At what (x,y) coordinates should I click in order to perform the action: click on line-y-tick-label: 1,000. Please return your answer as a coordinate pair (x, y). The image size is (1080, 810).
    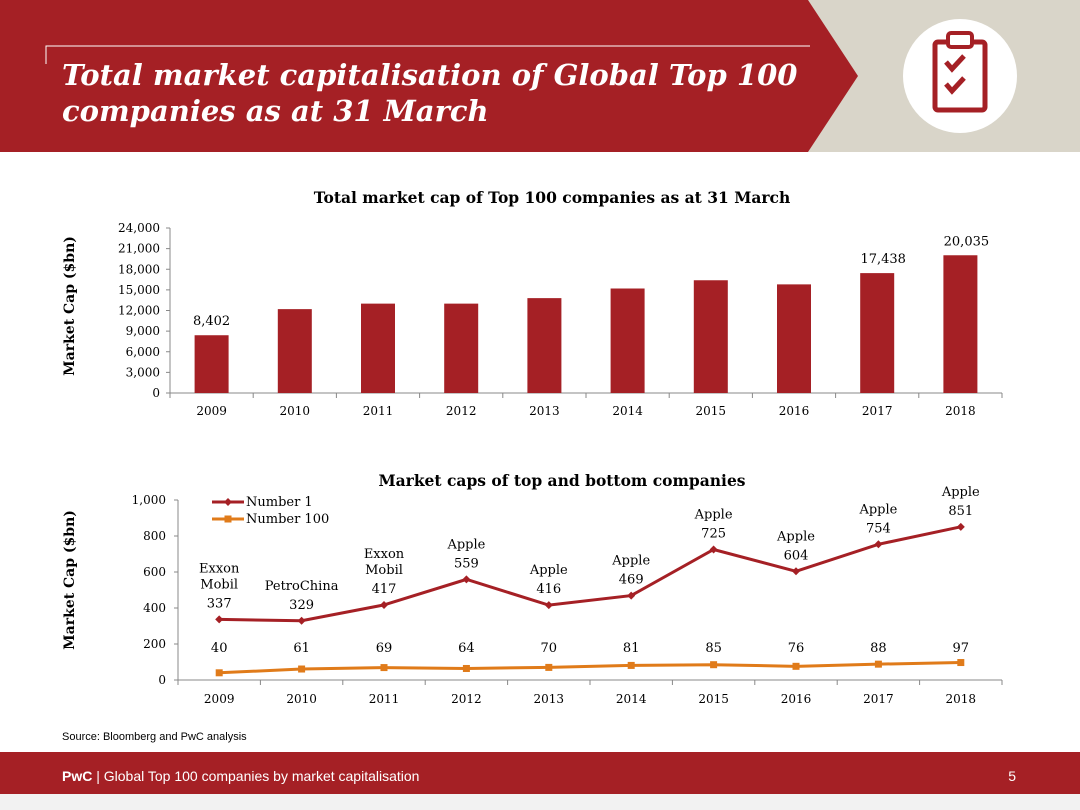
    Looking at the image, I should click on (149, 500).